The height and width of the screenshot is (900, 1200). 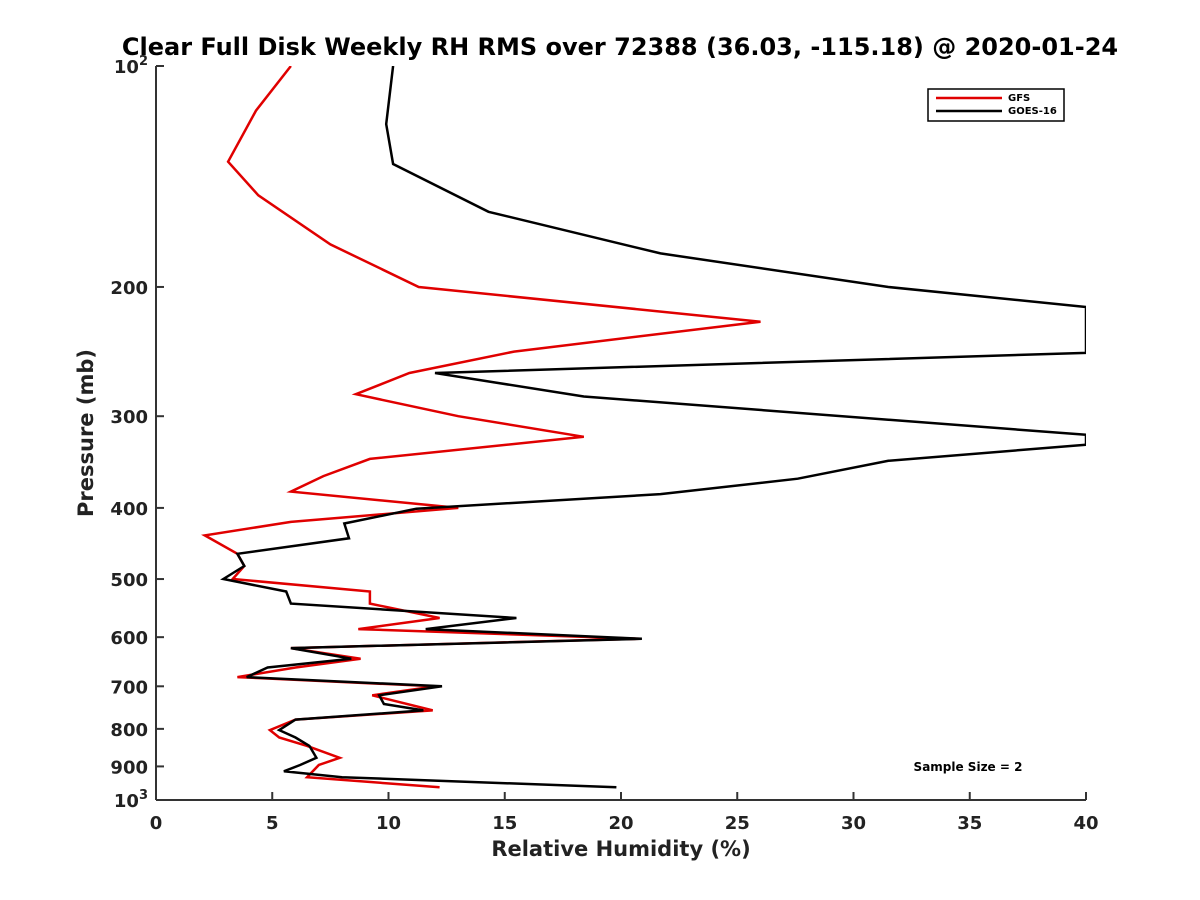 What do you see at coordinates (86, 433) in the screenshot?
I see `y-axis-label: Pressure (mb)` at bounding box center [86, 433].